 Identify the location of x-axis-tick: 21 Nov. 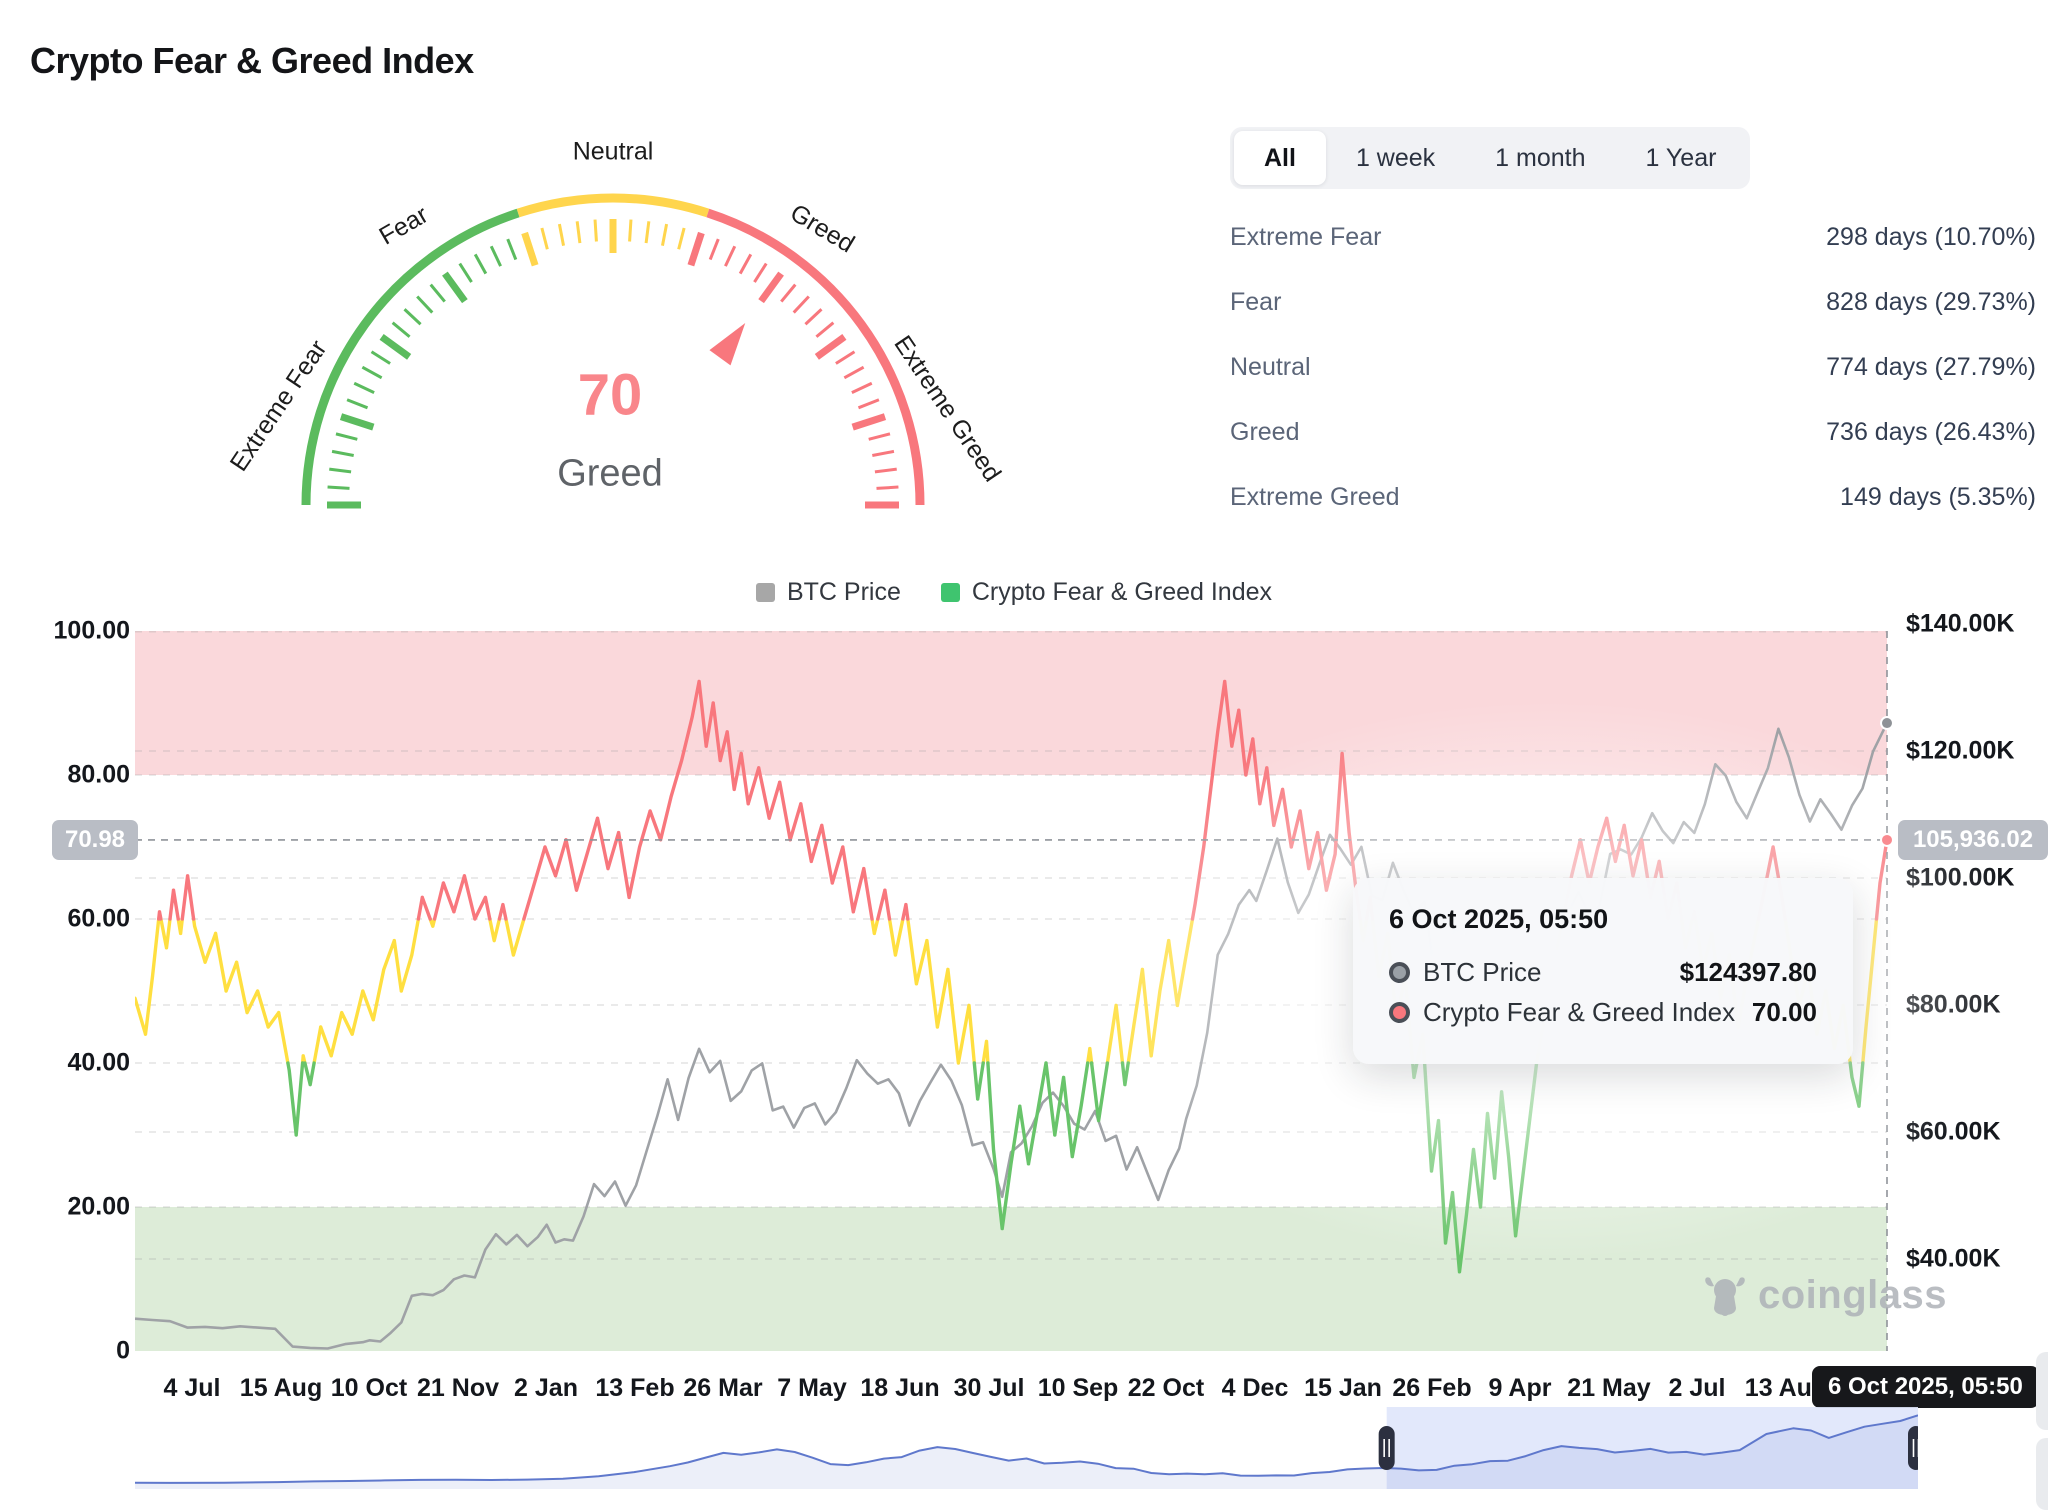
(458, 1388).